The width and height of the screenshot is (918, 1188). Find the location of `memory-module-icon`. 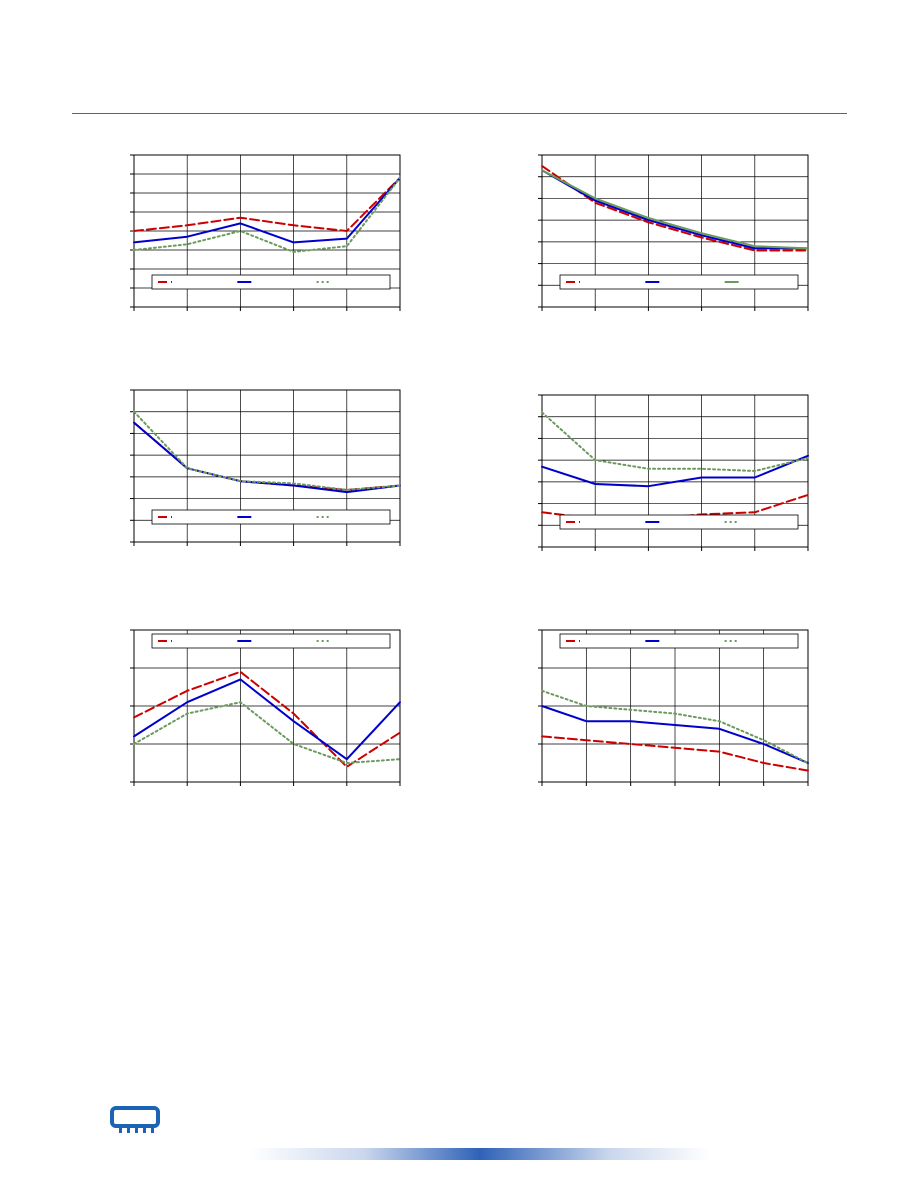

memory-module-icon is located at coordinates (135, 1119).